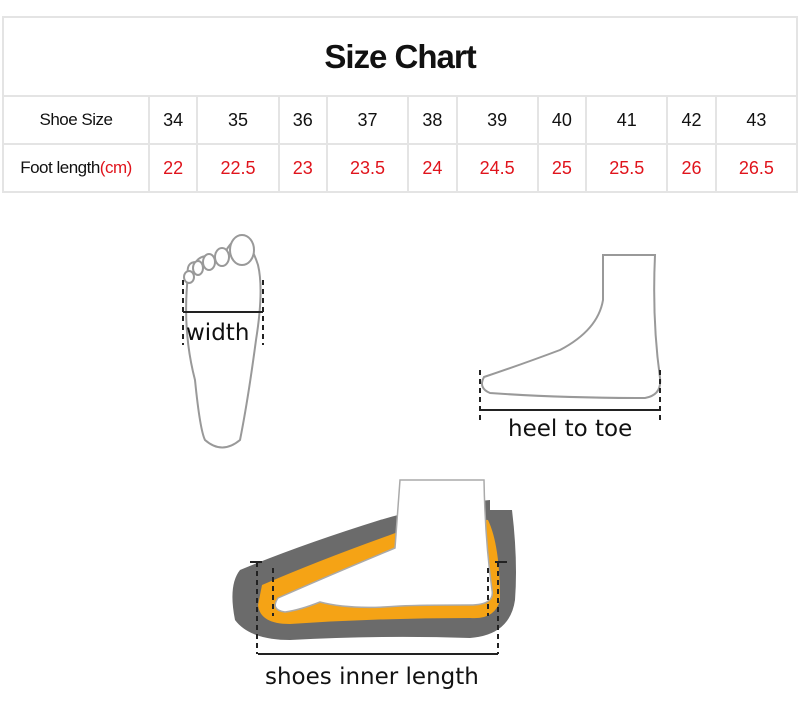  I want to click on shoe-size-row: Shoe Size 34 35 36 37 38 39 40 41 42 43, so click(400, 120).